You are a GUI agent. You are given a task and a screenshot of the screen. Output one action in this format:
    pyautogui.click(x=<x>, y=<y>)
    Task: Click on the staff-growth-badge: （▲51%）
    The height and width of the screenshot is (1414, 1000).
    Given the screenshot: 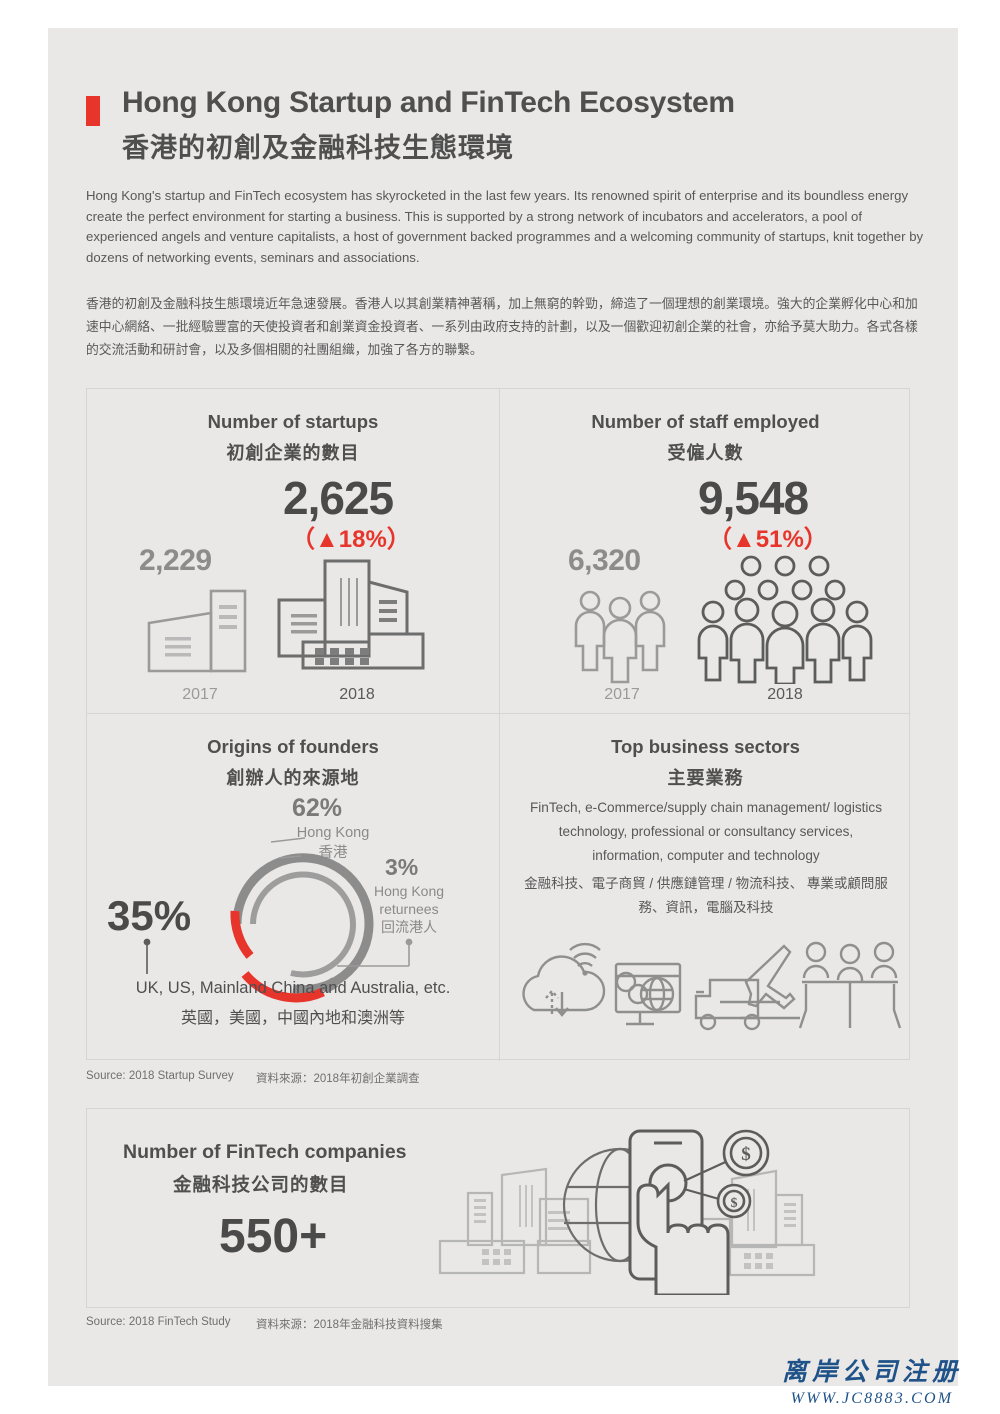 What is the action you would take?
    pyautogui.click(x=768, y=539)
    